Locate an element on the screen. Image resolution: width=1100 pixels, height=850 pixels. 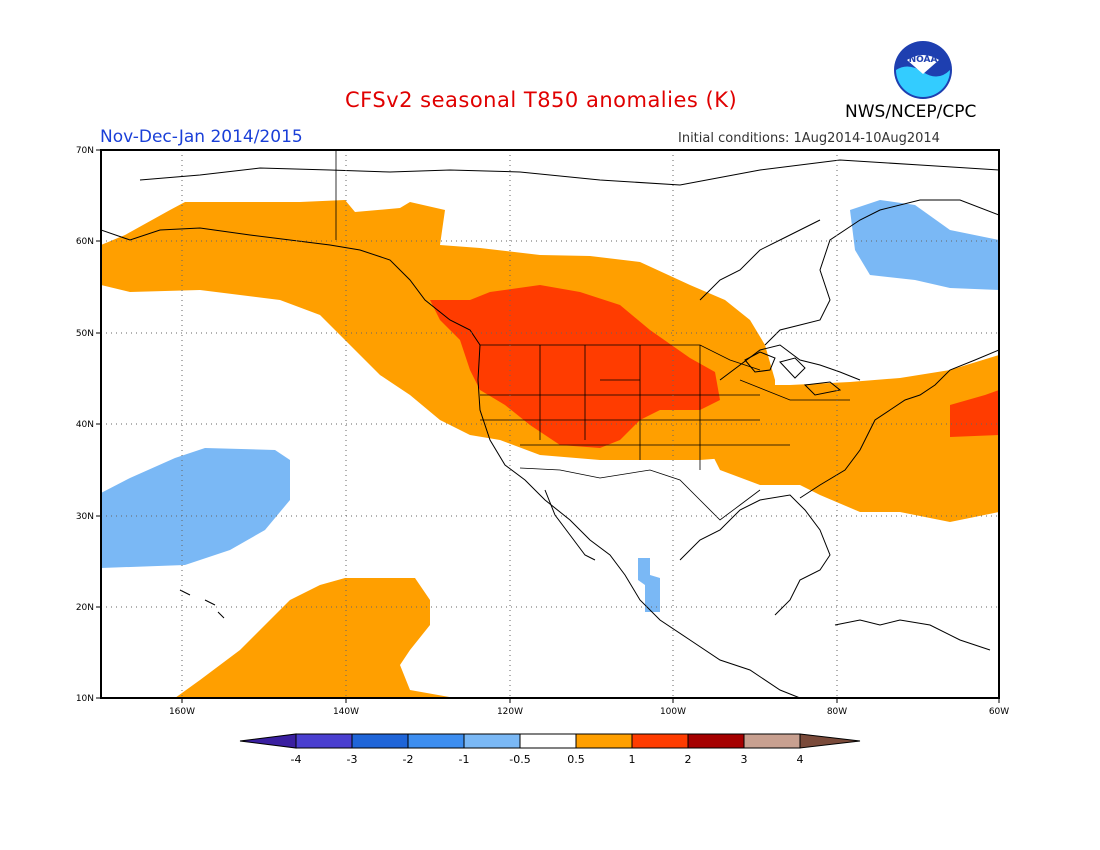
colorbar-label: -4 is located at coordinates (296, 759).